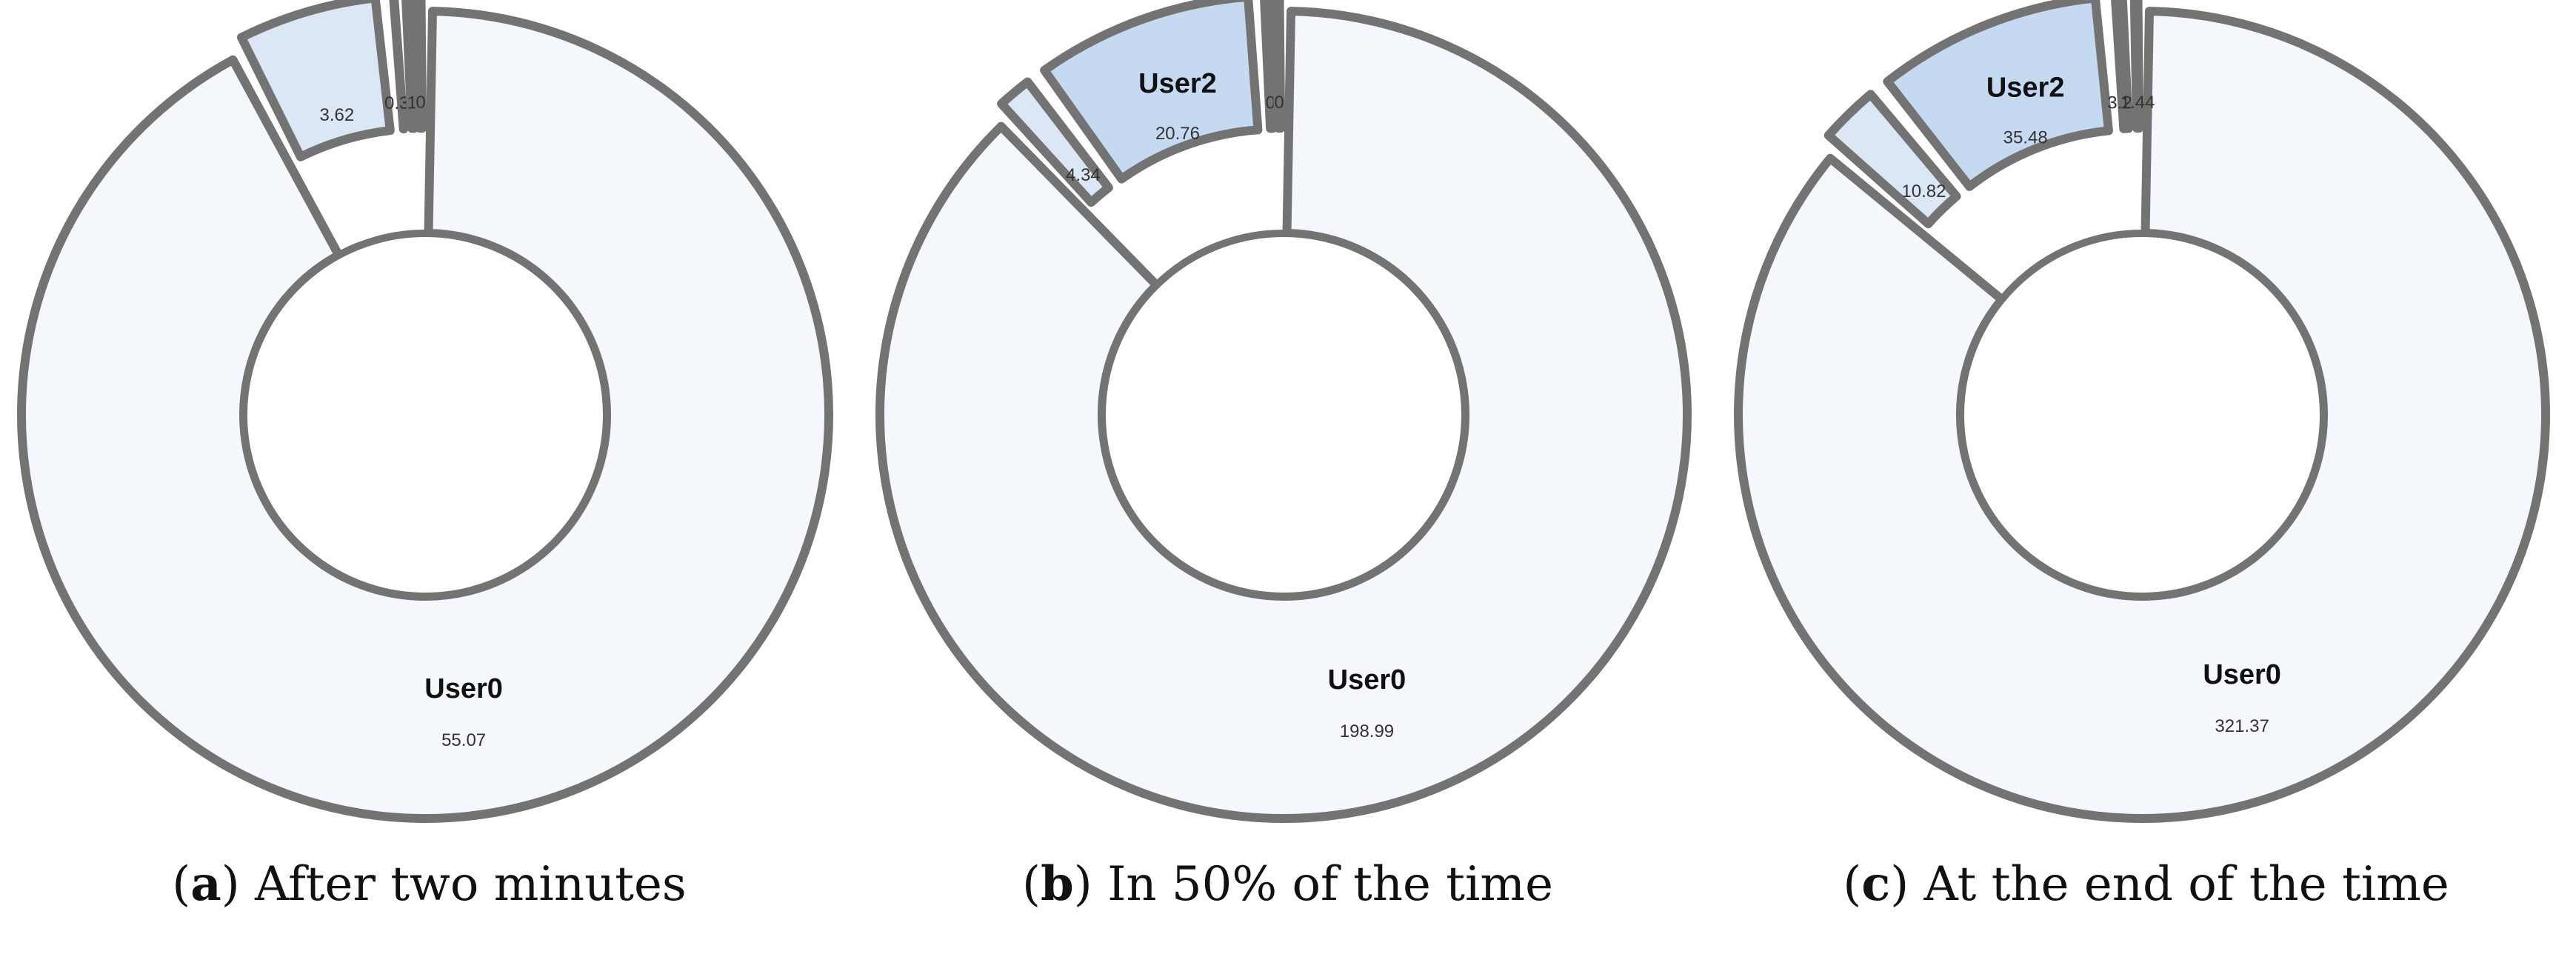 The width and height of the screenshot is (2576, 957). What do you see at coordinates (1923, 191) in the screenshot?
I see `slice-value-c-1: 10.82` at bounding box center [1923, 191].